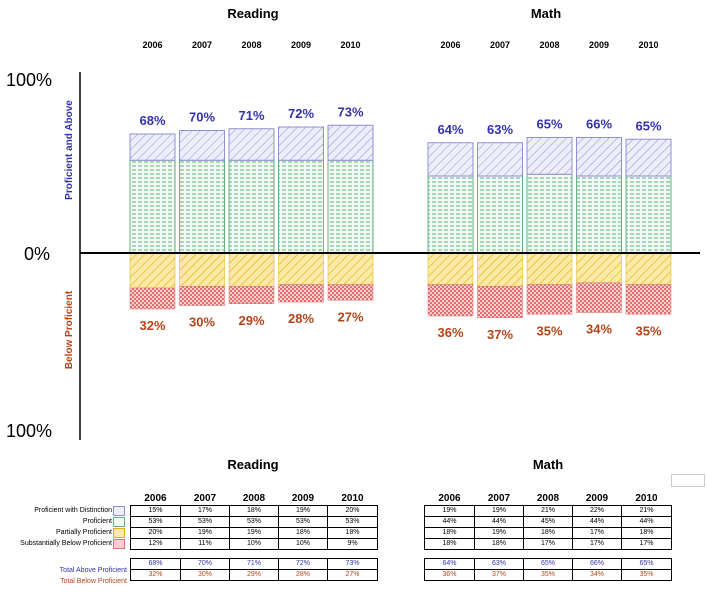 The image size is (707, 592). I want to click on table-cell: 11%, so click(205, 544).